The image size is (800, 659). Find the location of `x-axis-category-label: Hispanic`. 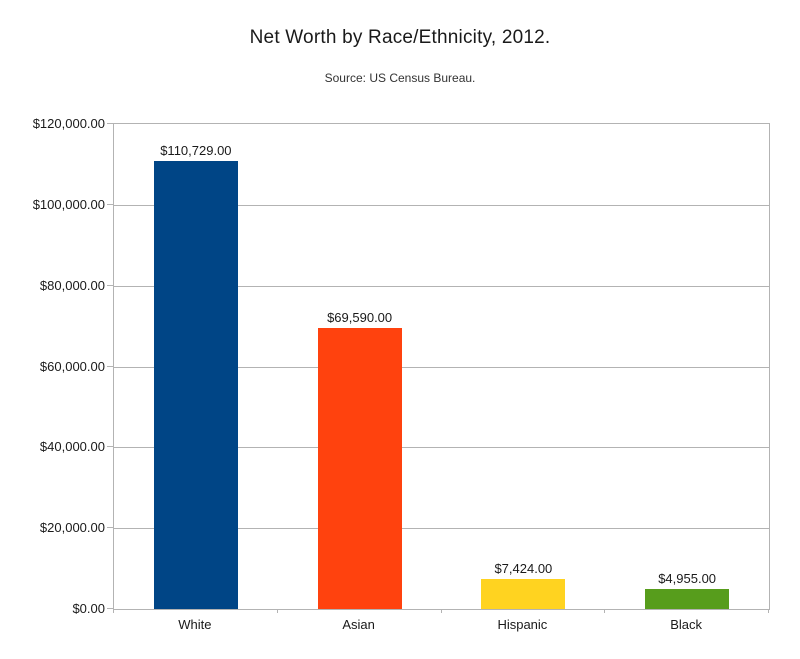

x-axis-category-label: Hispanic is located at coordinates (522, 624).